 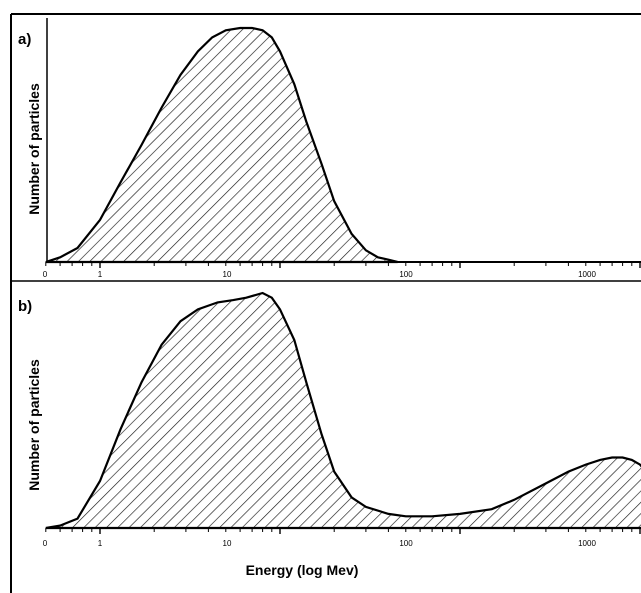 I want to click on panel-b-y-axis-label: Number of particles, so click(x=34, y=425).